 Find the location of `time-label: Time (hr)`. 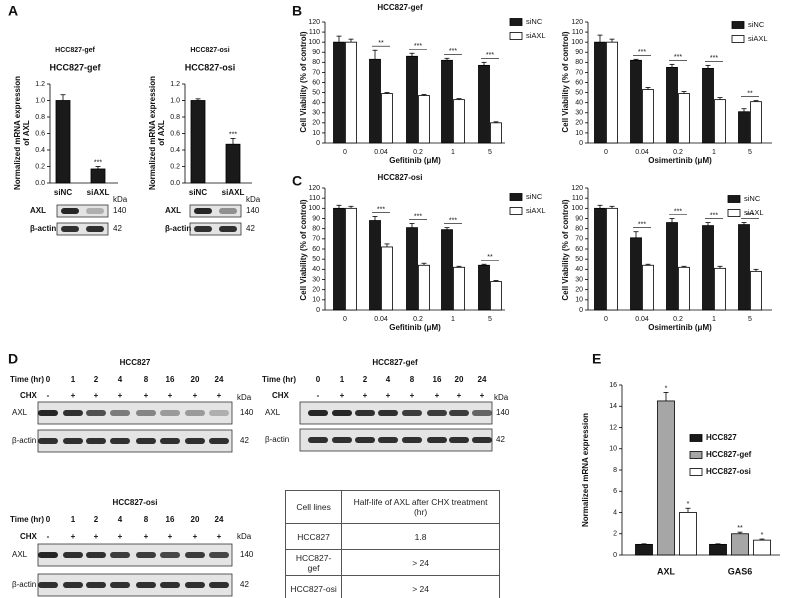

time-label: Time (hr) is located at coordinates (279, 379).